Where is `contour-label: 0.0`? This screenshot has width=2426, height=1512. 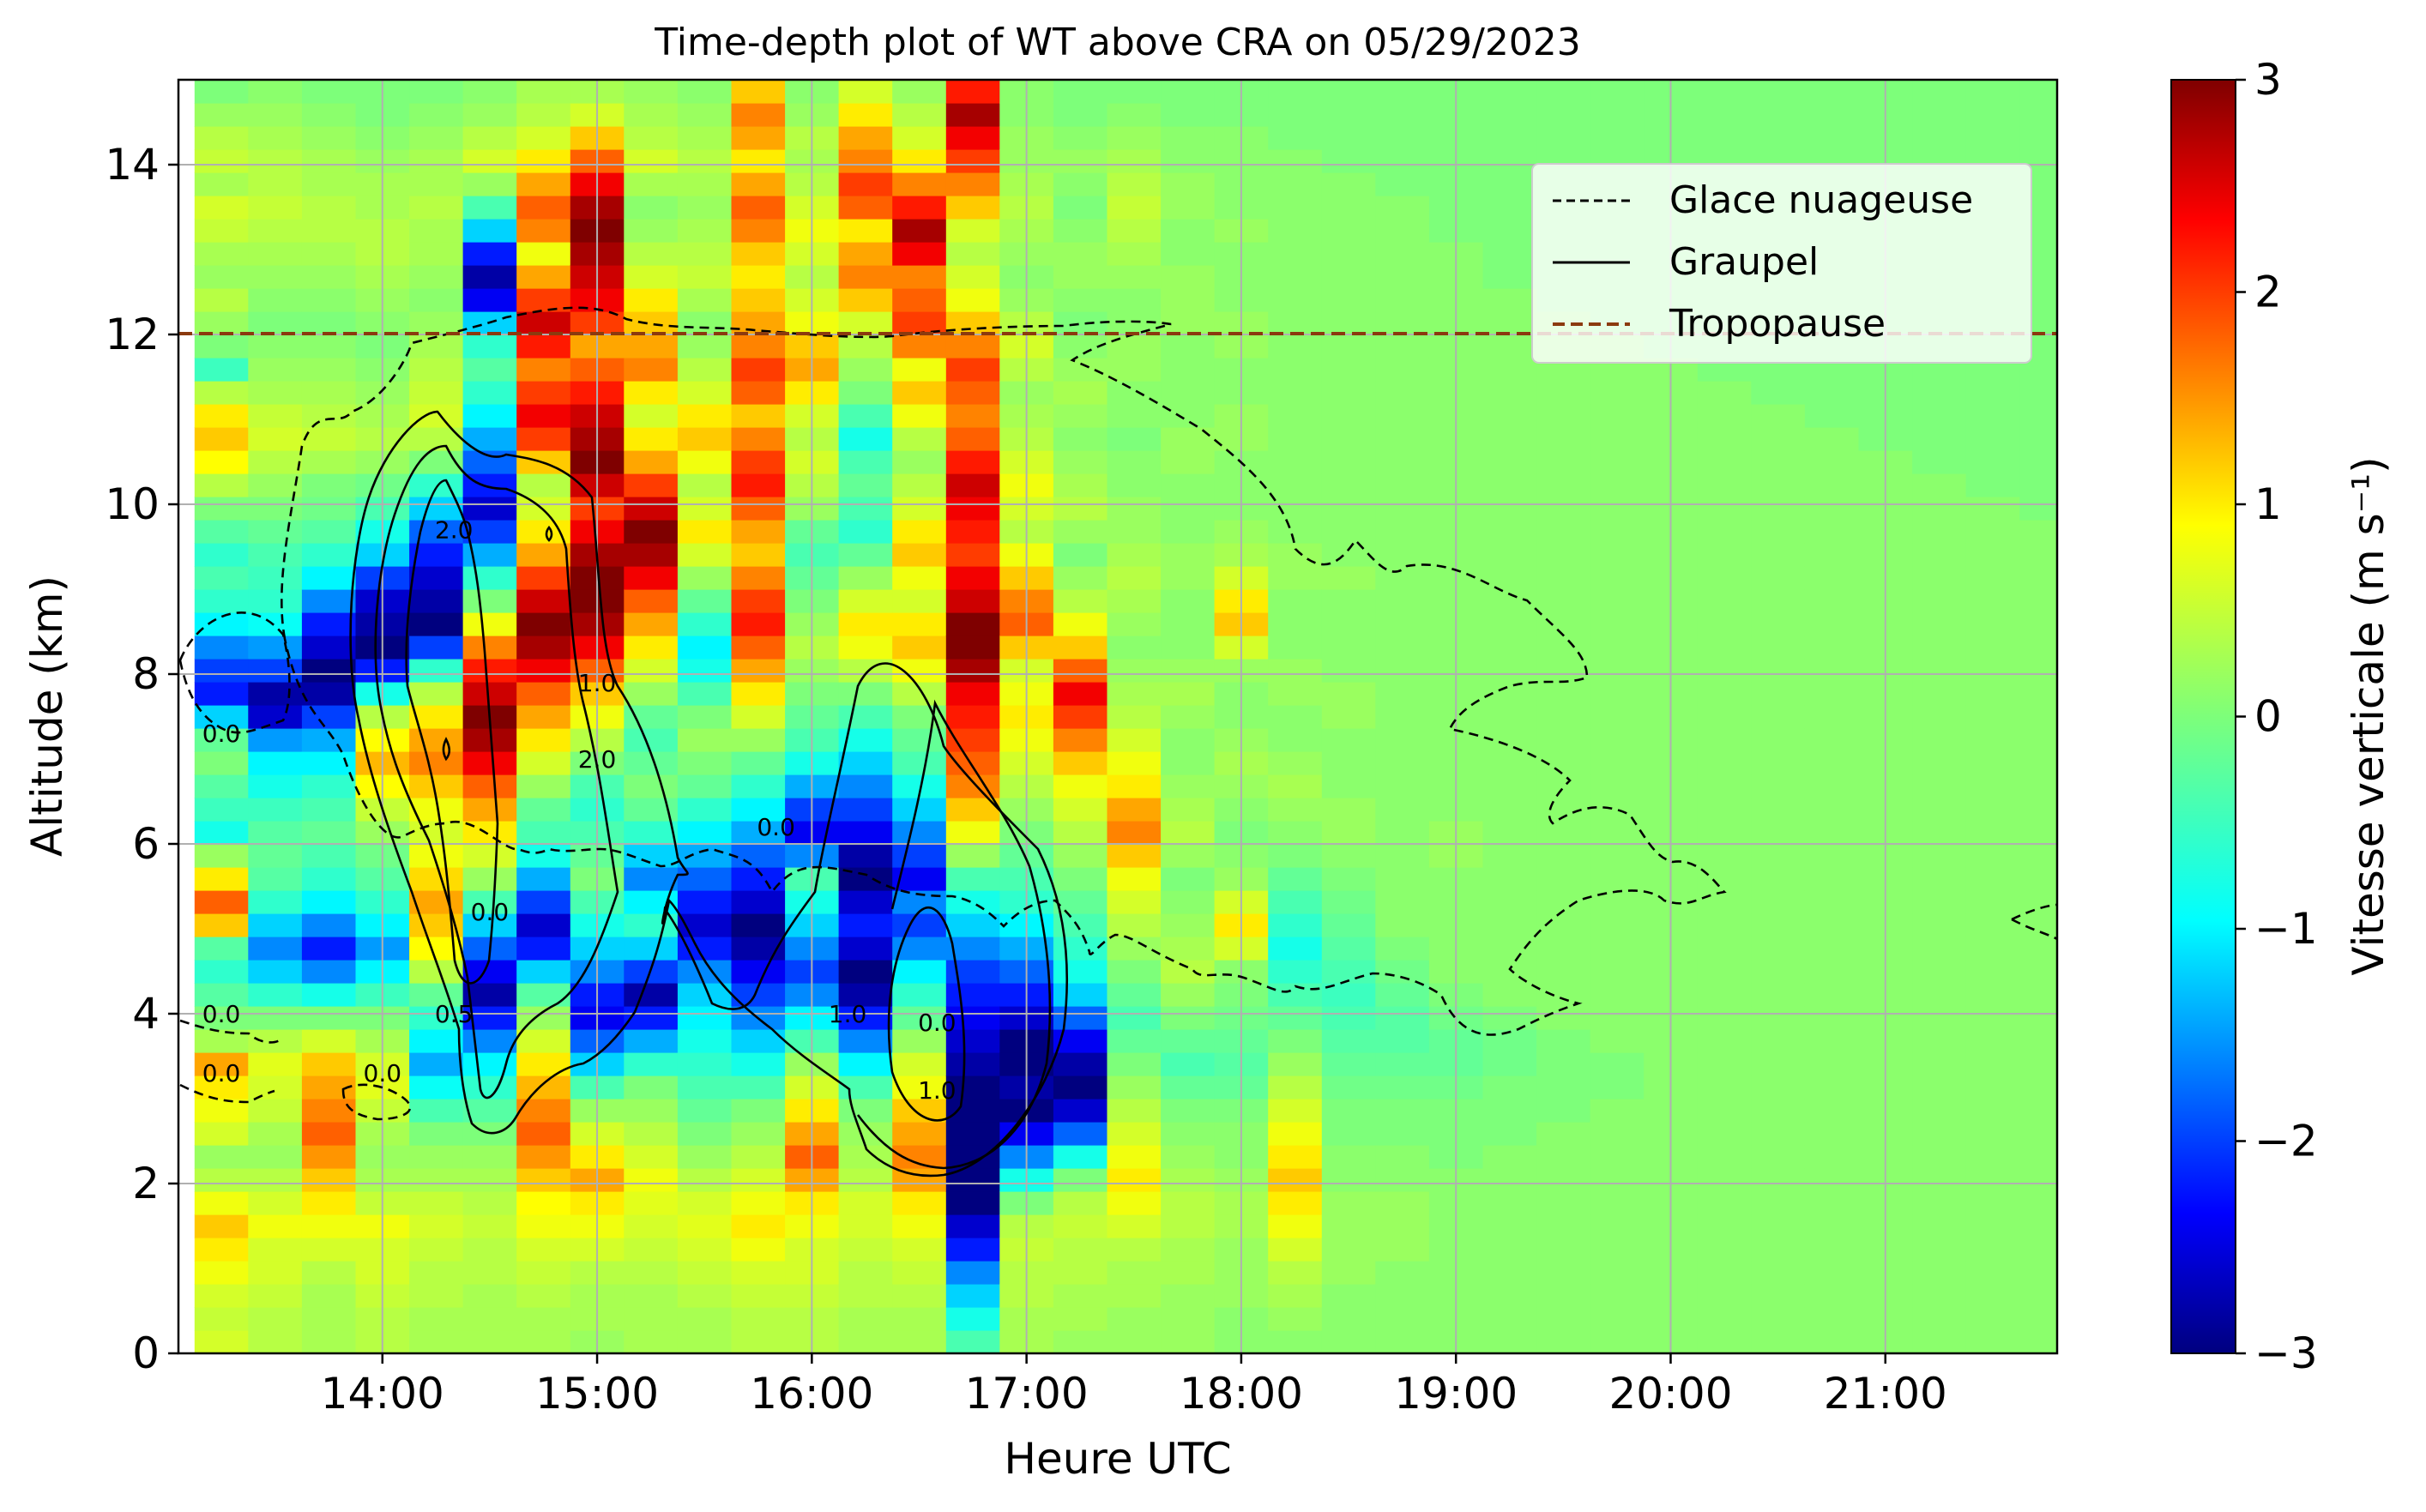
contour-label: 0.0 is located at coordinates (938, 1023).